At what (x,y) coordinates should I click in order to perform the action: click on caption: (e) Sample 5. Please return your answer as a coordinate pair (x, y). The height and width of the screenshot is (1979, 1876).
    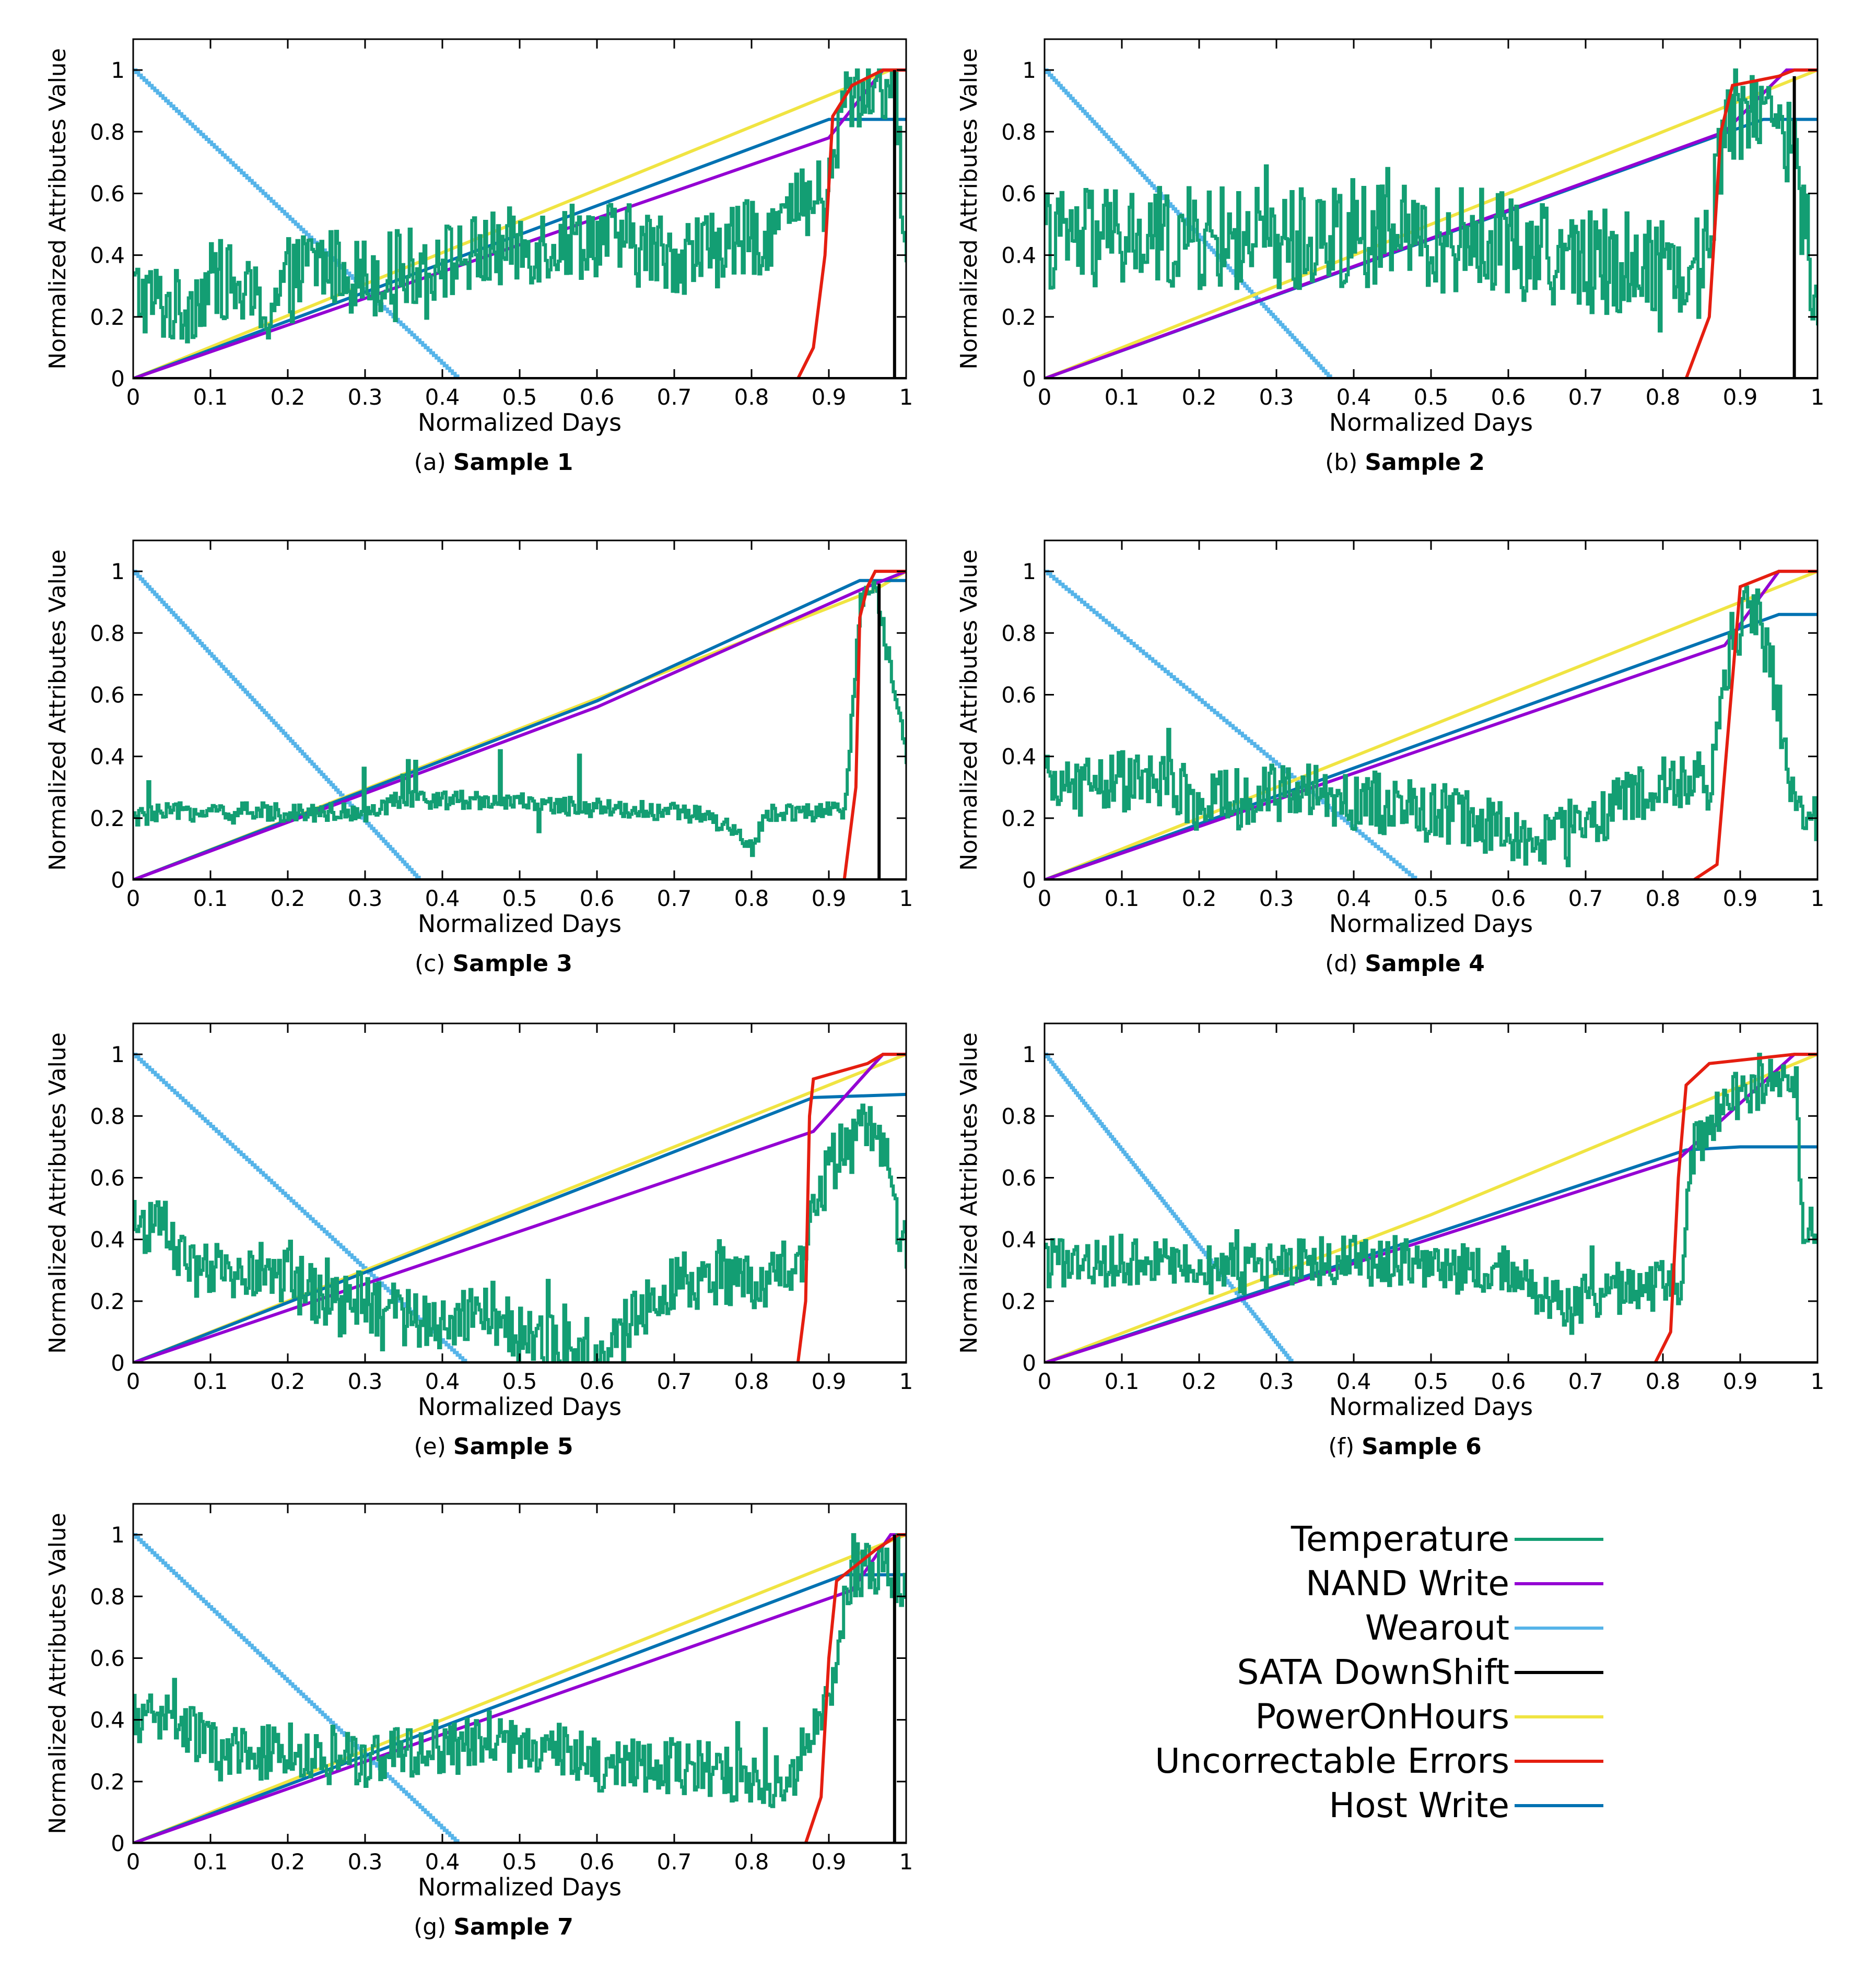
    Looking at the image, I should click on (494, 1447).